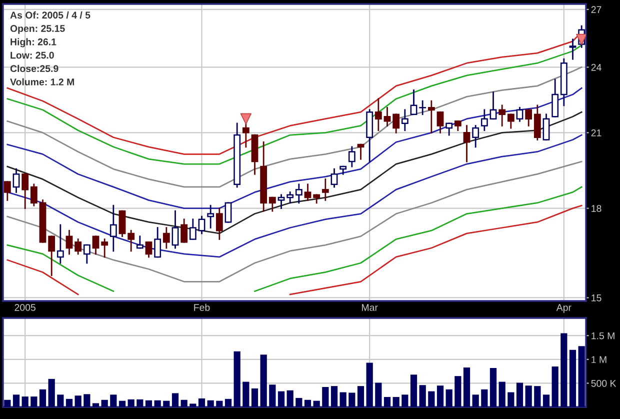 Image resolution: width=620 pixels, height=419 pixels. What do you see at coordinates (596, 9) in the screenshot?
I see `y-tick-label: 27` at bounding box center [596, 9].